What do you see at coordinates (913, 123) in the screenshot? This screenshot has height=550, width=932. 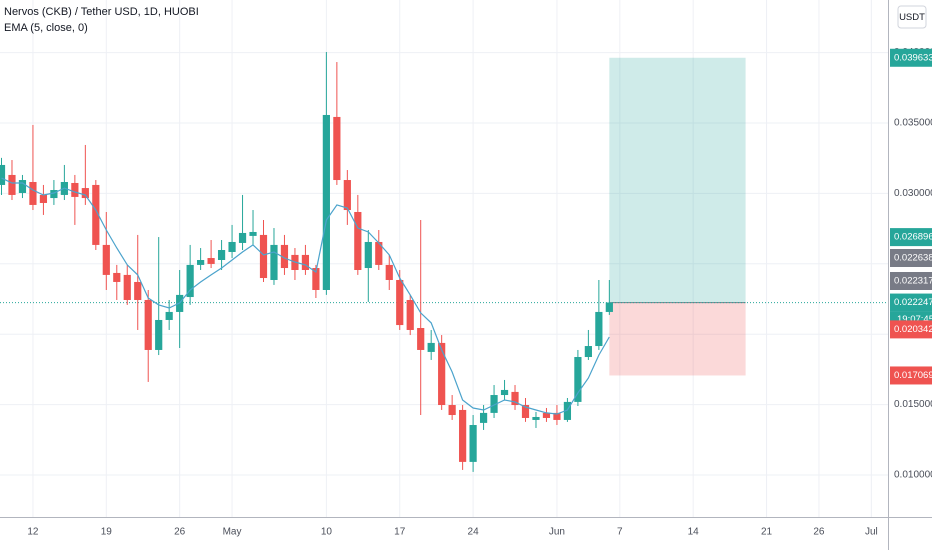 I see `y-tick-label: 0.035000` at bounding box center [913, 123].